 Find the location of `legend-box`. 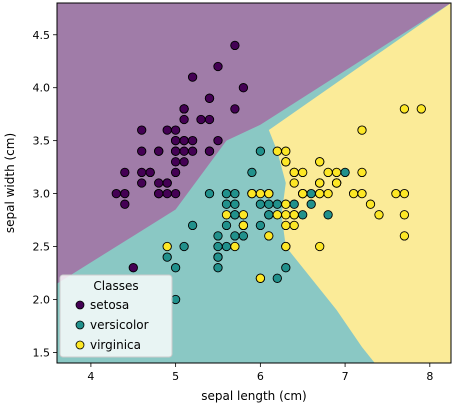

legend-box is located at coordinates (116, 316).